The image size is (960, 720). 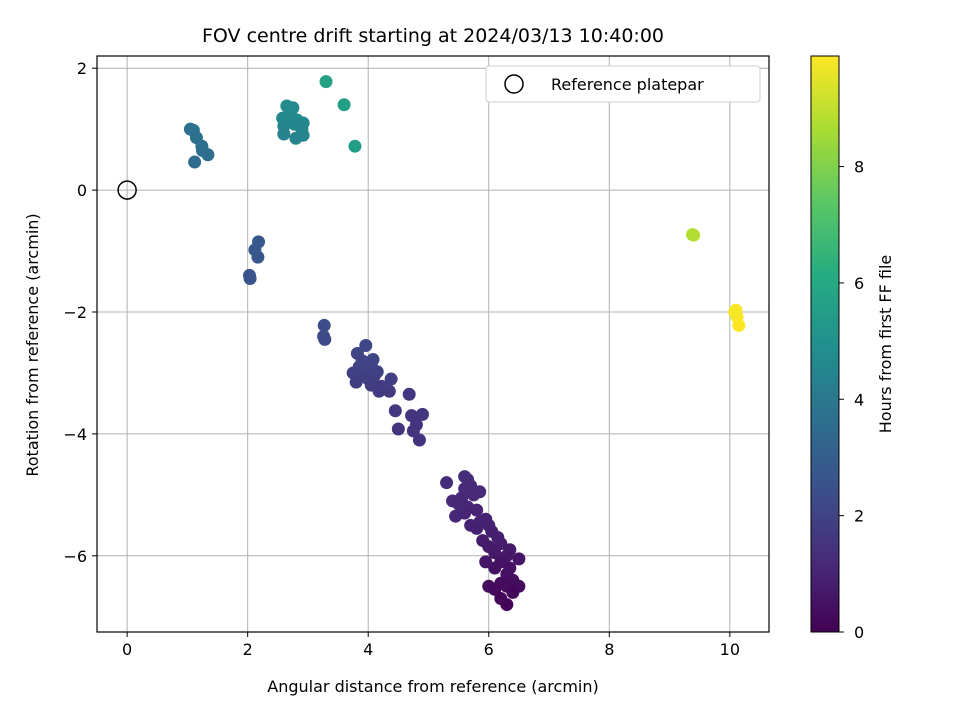 I want to click on x-axis-ticks: 0 2 4 6 8 10, so click(x=431, y=645).